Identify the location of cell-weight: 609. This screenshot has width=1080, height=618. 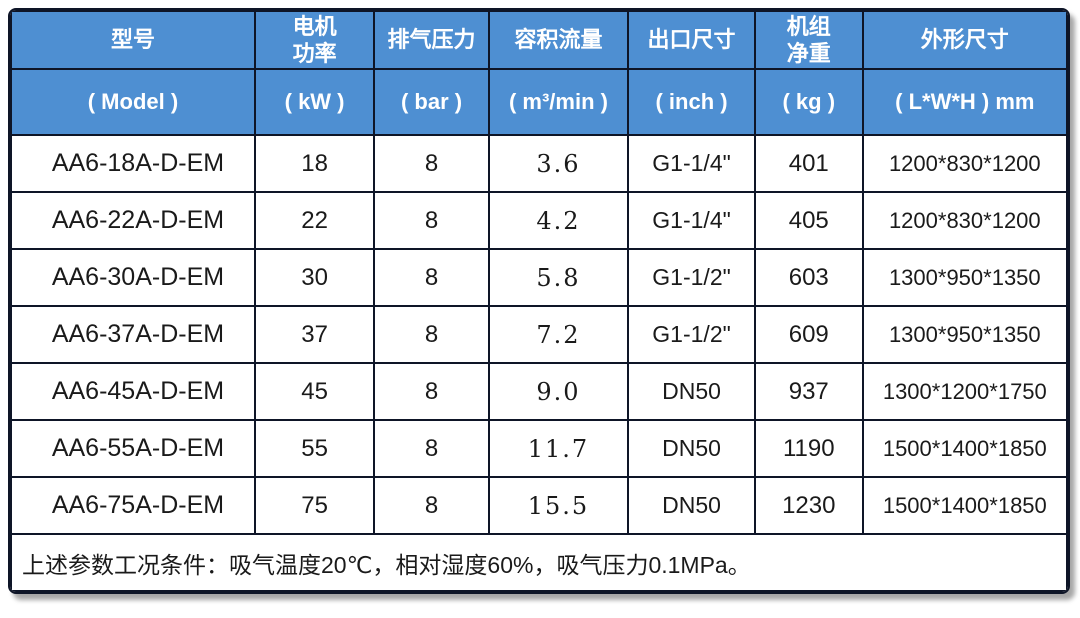
(808, 334).